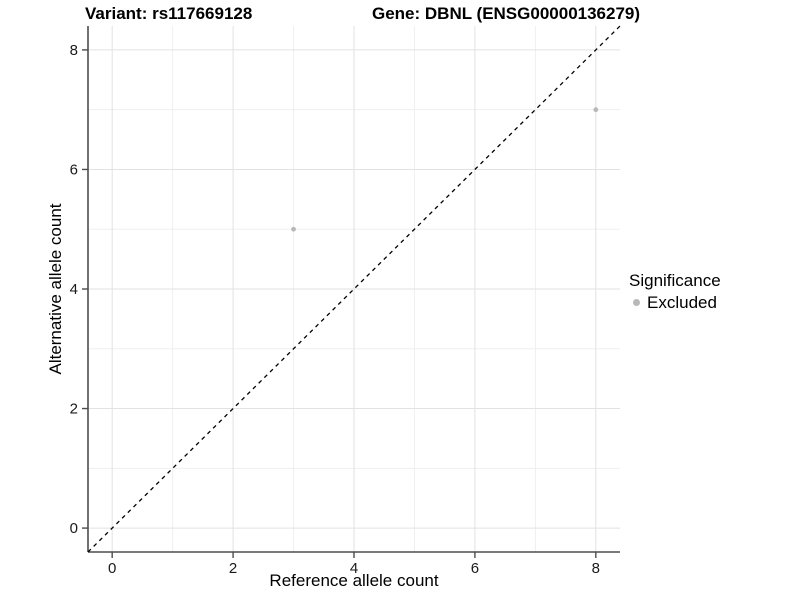 Image resolution: width=800 pixels, height=600 pixels. I want to click on y-tick-label: 8, so click(74, 50).